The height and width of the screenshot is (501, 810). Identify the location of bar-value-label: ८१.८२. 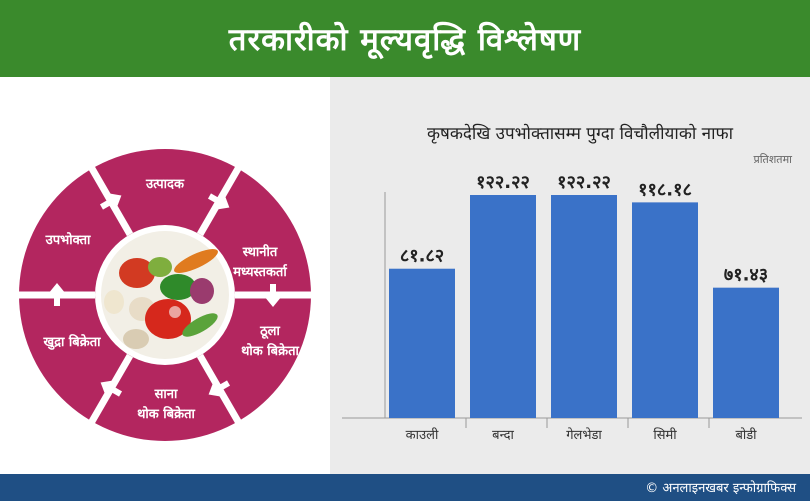
(422, 256).